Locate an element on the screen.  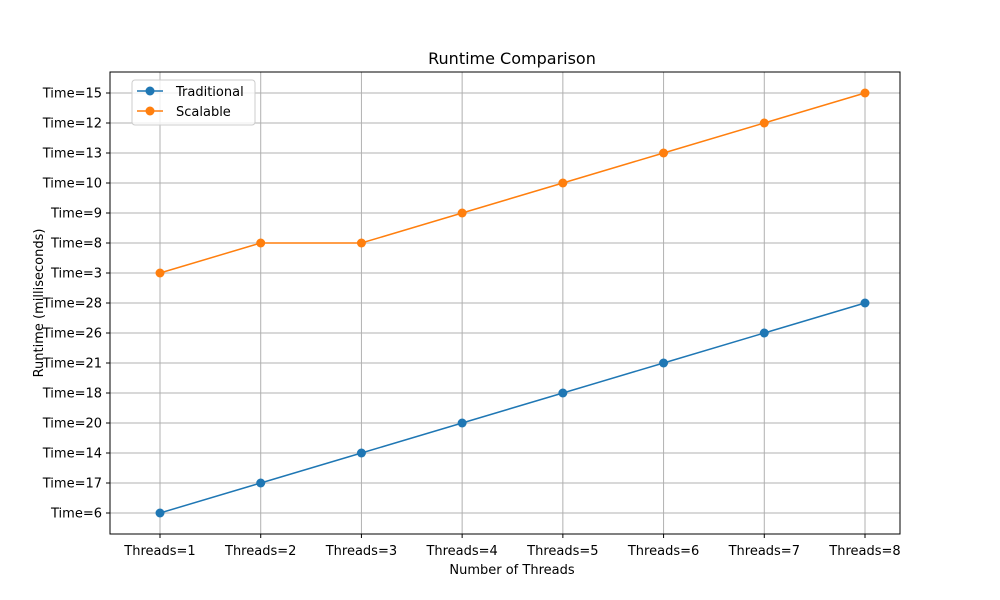
chart-title: Runtime Comparison is located at coordinates (512, 58).